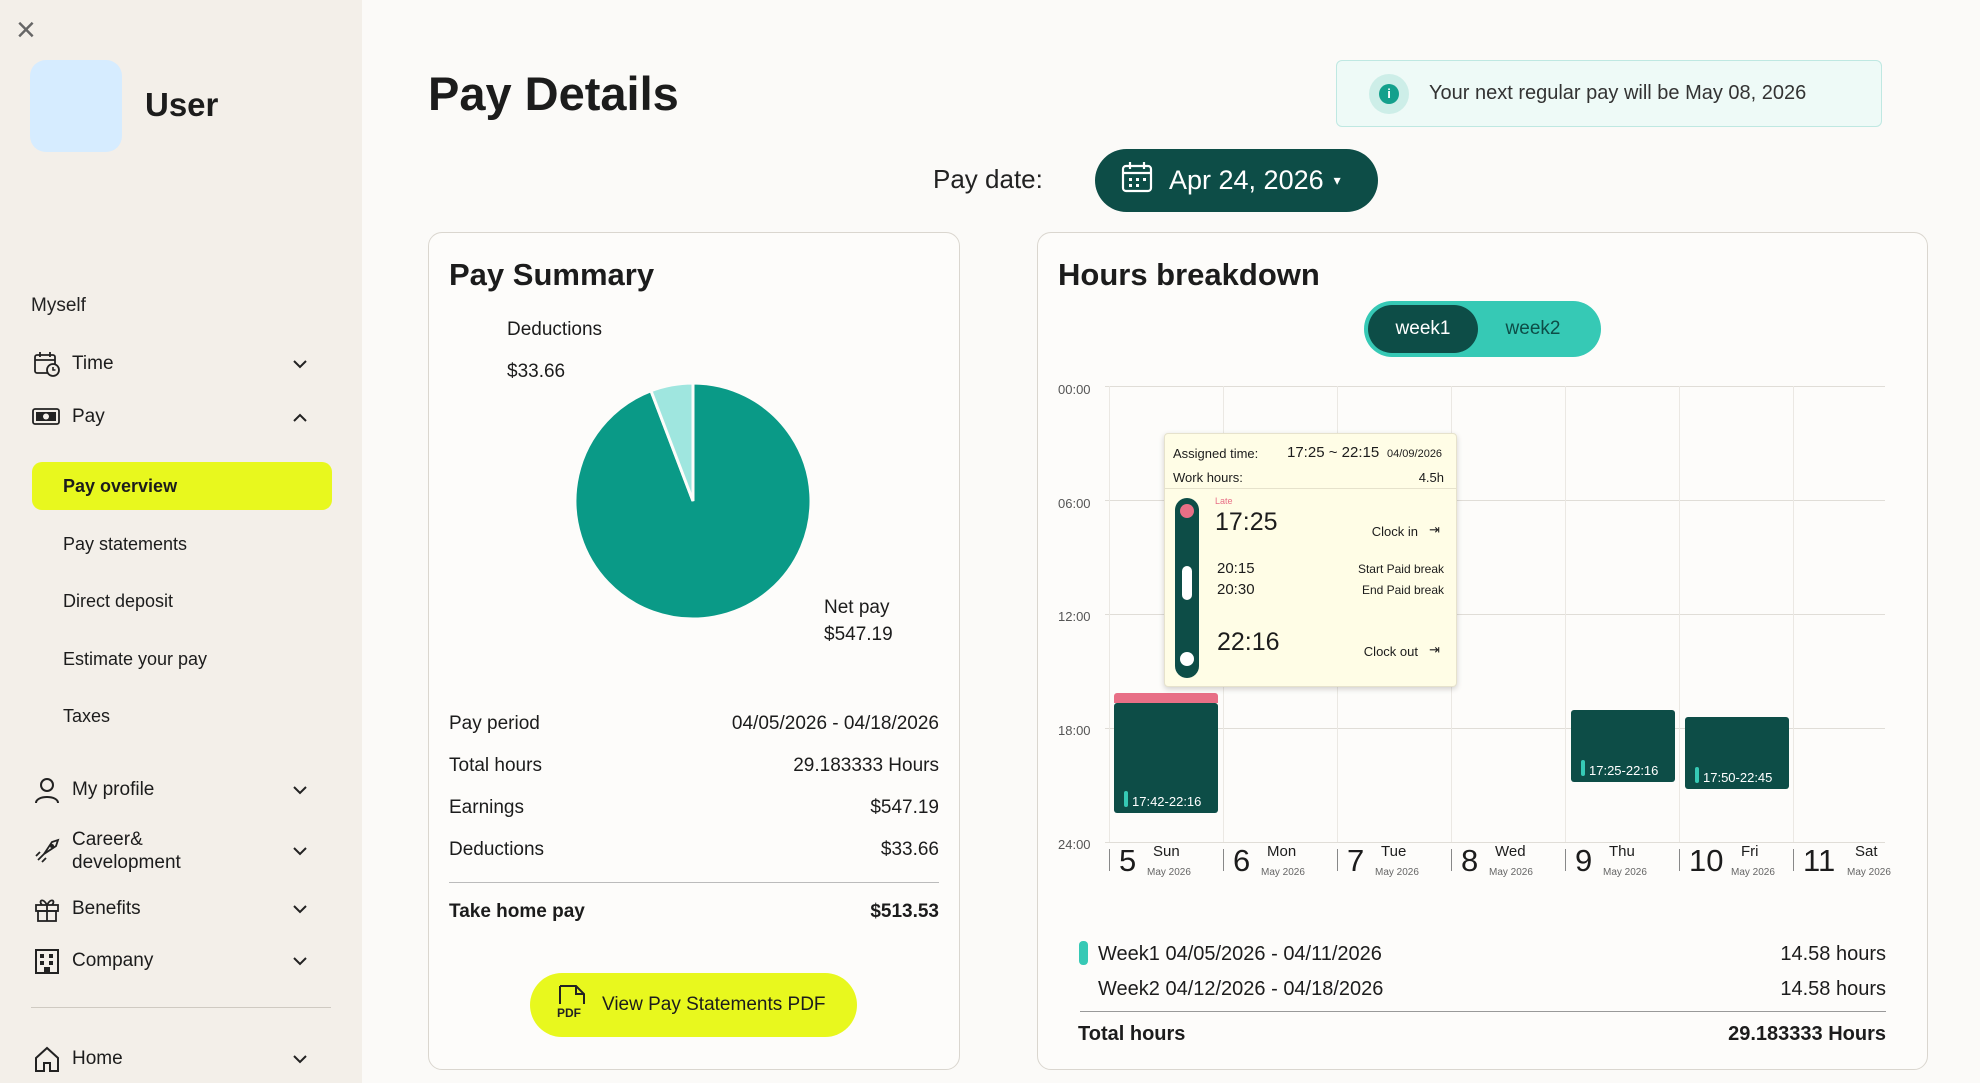 The height and width of the screenshot is (1083, 1980). I want to click on sidebar-item-career-development: Career& development, so click(170, 851).